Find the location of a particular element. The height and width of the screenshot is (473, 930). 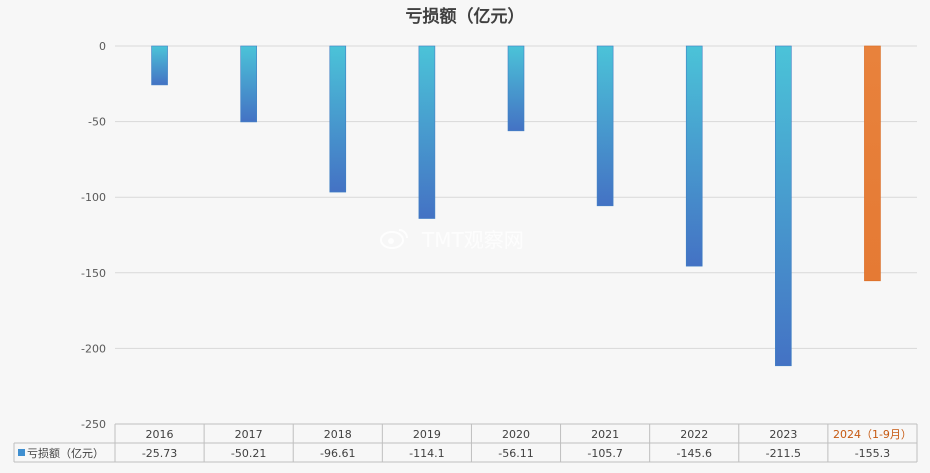

watermark-text: TMT观察网 is located at coordinates (472, 240).